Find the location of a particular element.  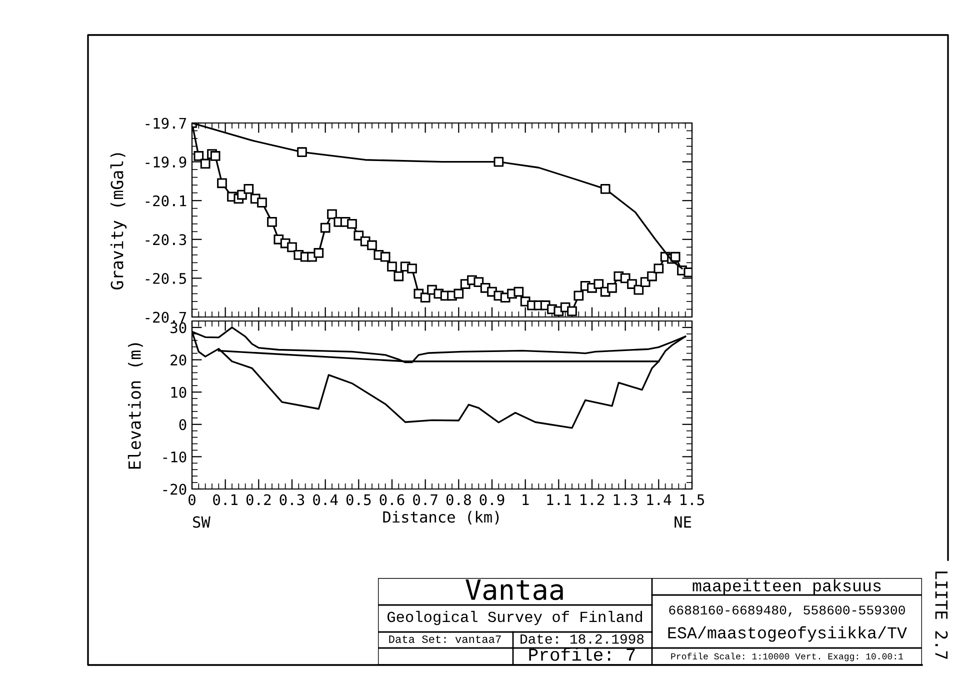

text: Profile: 7 is located at coordinates (582, 654).